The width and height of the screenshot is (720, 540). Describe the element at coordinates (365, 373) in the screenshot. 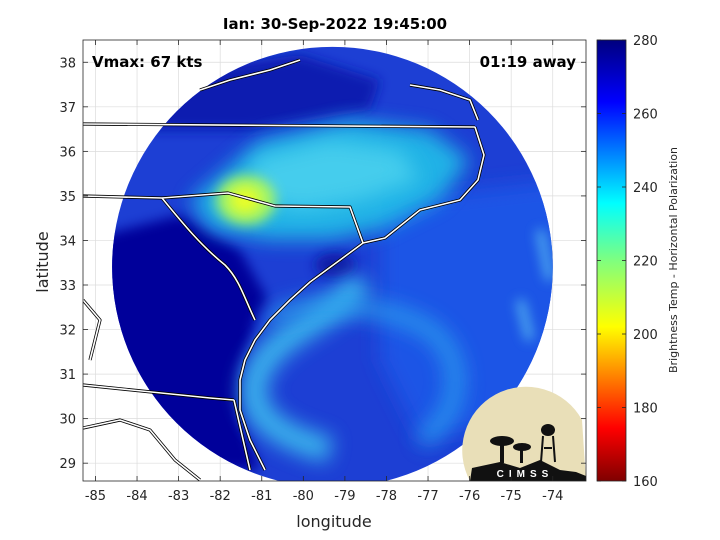

I see `spiral-band-outer` at that location.